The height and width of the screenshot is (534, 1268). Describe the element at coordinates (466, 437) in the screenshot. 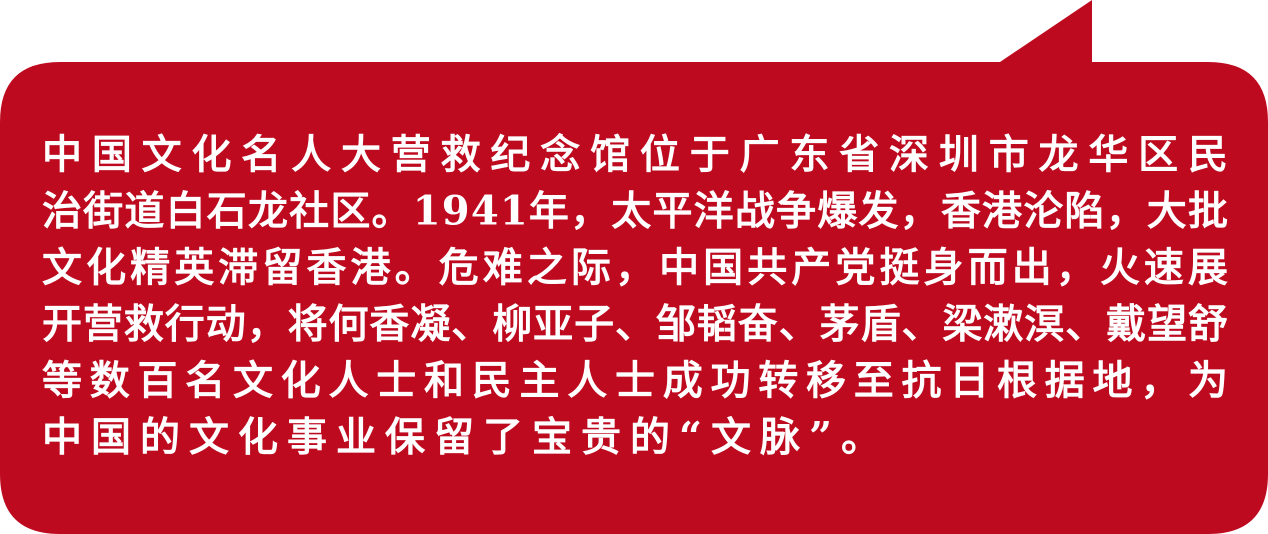

I see `text-line: 中国的文化事业保留了宝贵的“文脉”。` at that location.